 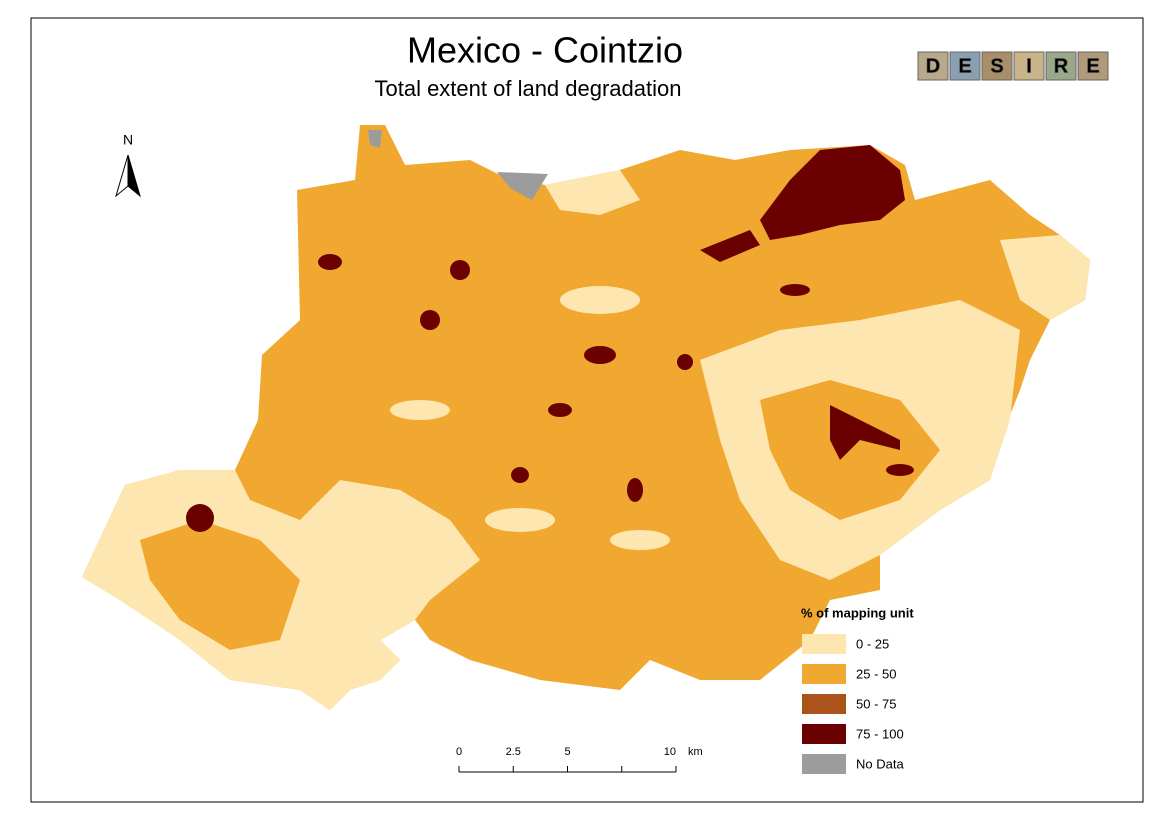 I want to click on scale-unit: km, so click(x=695, y=752).